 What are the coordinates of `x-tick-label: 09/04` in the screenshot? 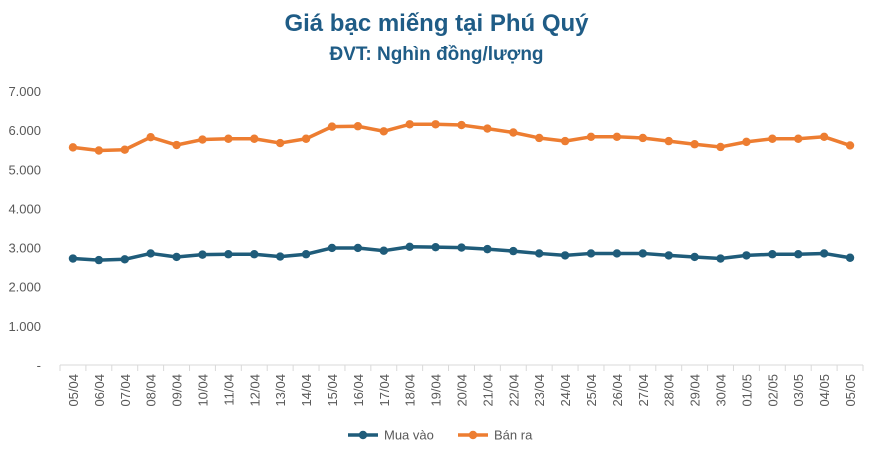 It's located at (177, 390).